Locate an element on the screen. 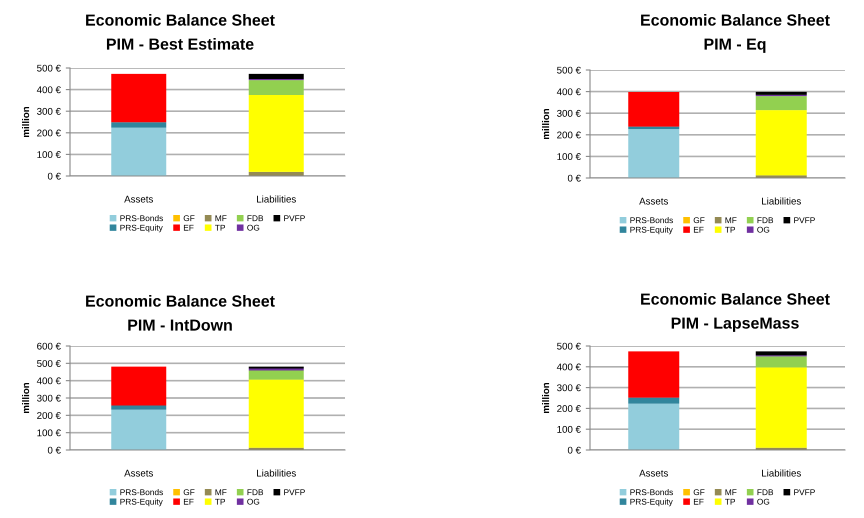 Image resolution: width=864 pixels, height=518 pixels. y-tick-label: 600 € is located at coordinates (49, 346).